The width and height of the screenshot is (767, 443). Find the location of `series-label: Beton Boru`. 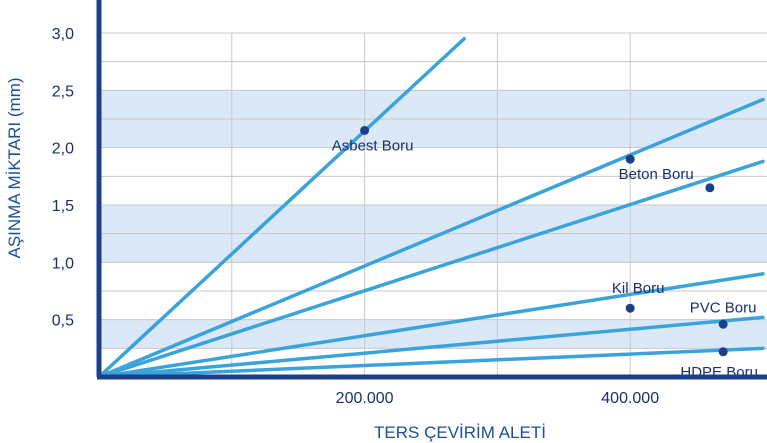

series-label: Beton Boru is located at coordinates (656, 174).